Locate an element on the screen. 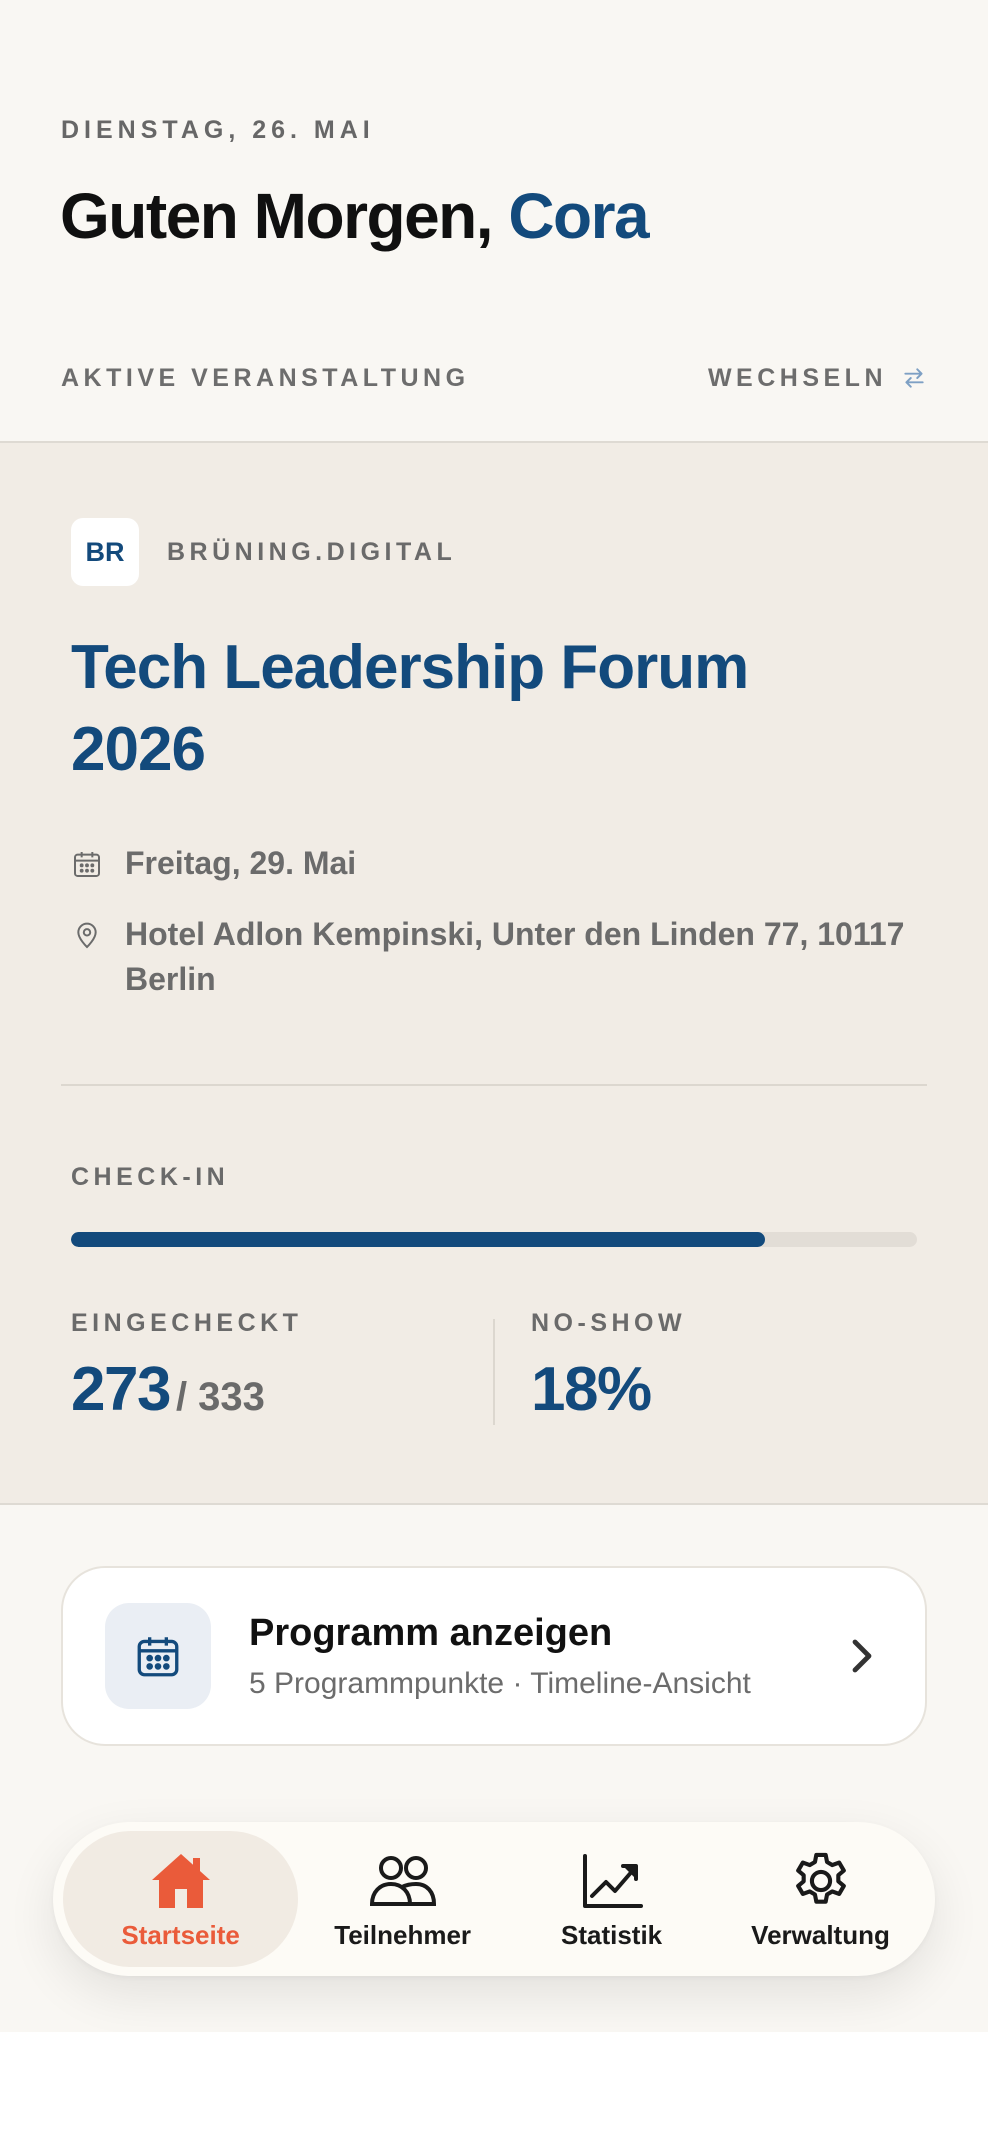 The width and height of the screenshot is (988, 2139). noshow-label: NO-SHOW is located at coordinates (609, 1323).